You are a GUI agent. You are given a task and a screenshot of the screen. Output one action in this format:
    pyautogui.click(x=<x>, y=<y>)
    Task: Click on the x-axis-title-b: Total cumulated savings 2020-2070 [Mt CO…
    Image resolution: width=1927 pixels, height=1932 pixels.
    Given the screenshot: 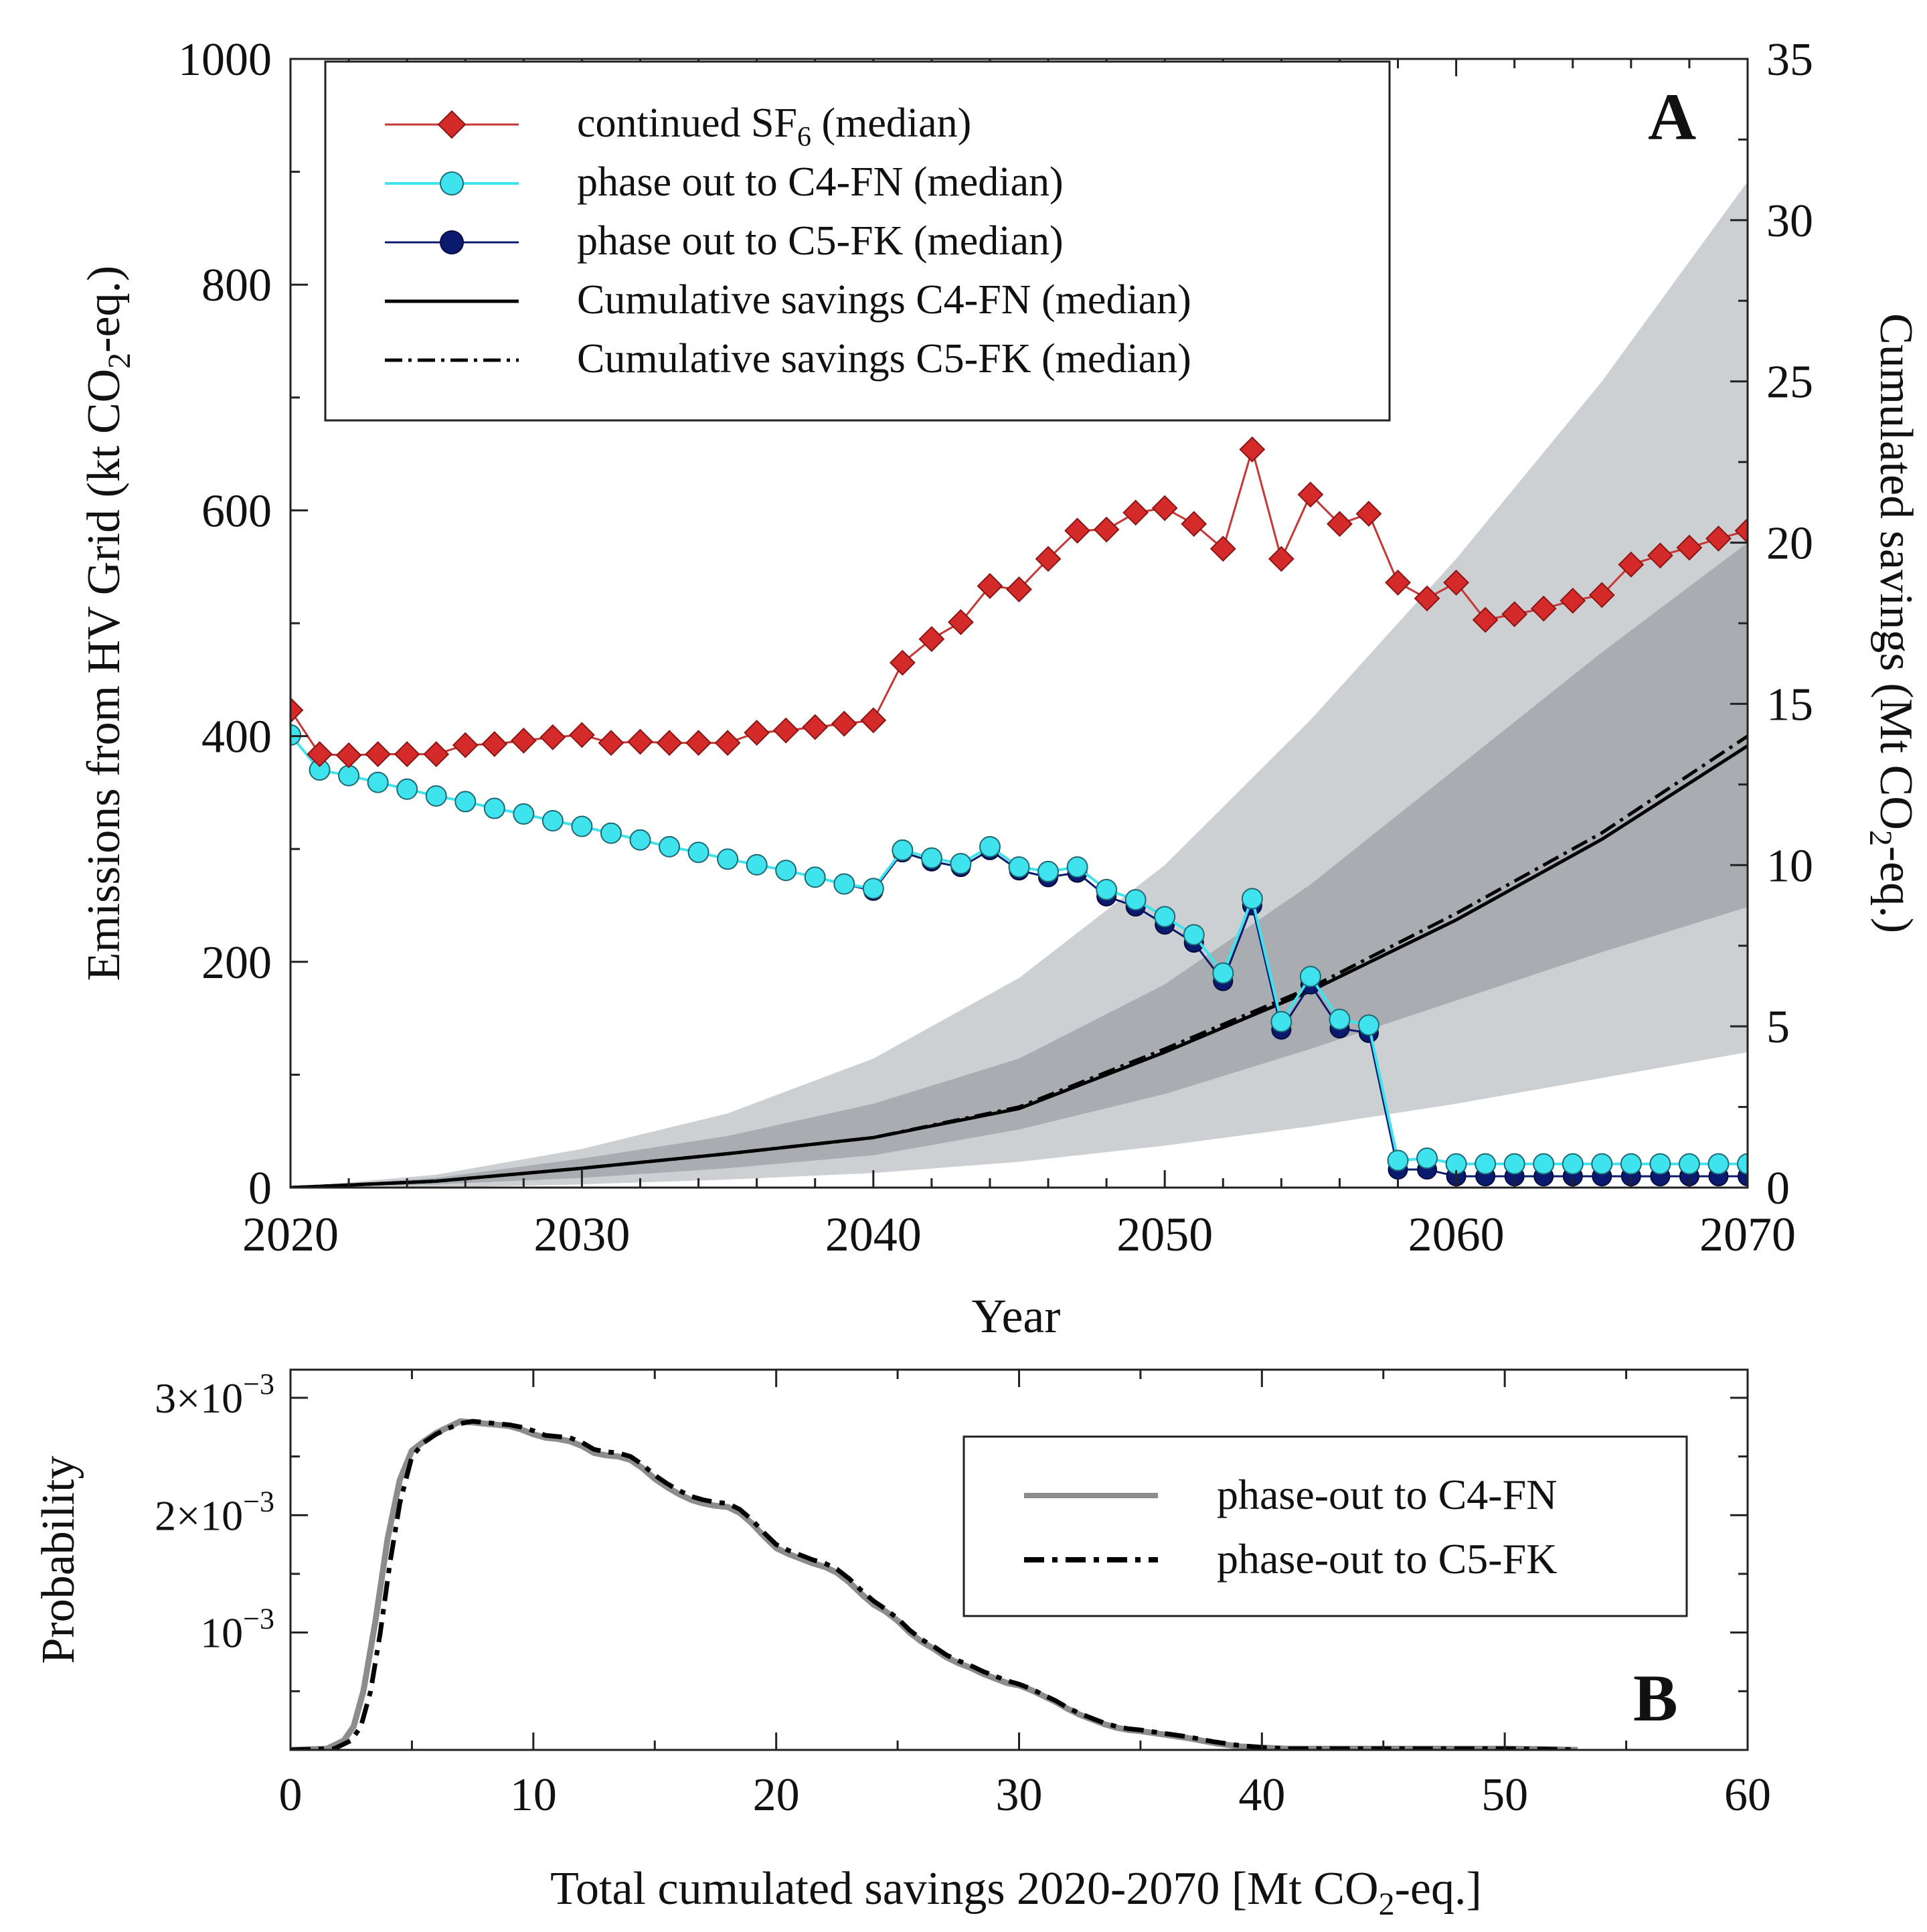 What is the action you would take?
    pyautogui.click(x=1016, y=1893)
    